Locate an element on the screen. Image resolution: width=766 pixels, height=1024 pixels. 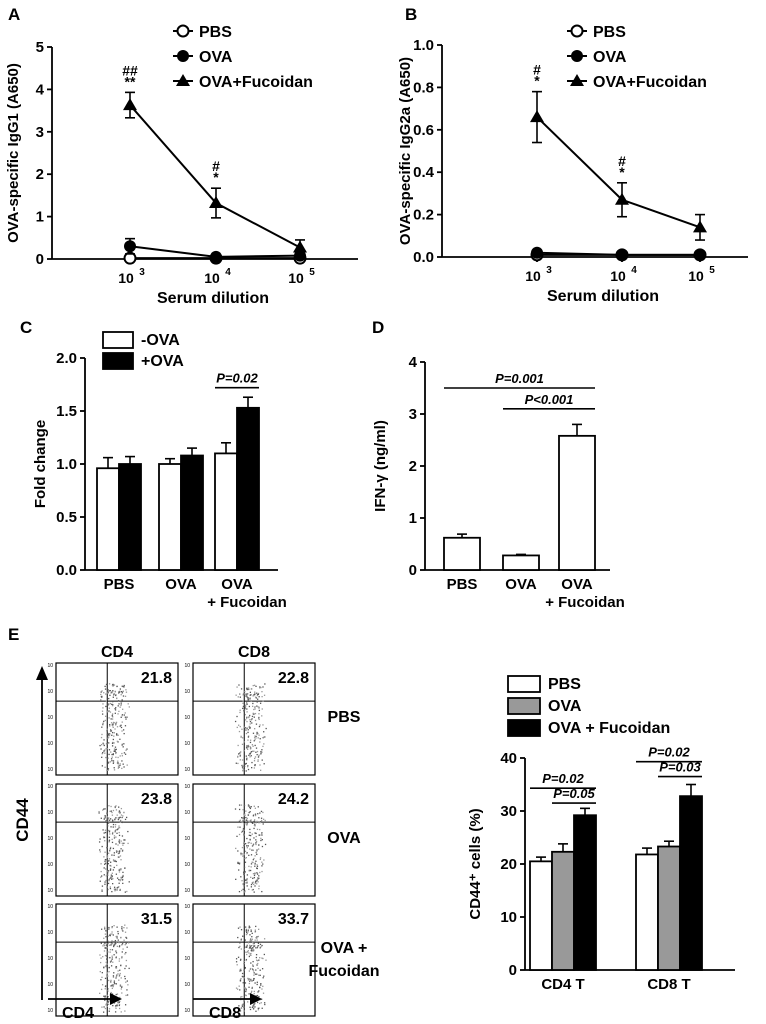
flow-axis-tick: 10 is located at coordinates (187, 813).